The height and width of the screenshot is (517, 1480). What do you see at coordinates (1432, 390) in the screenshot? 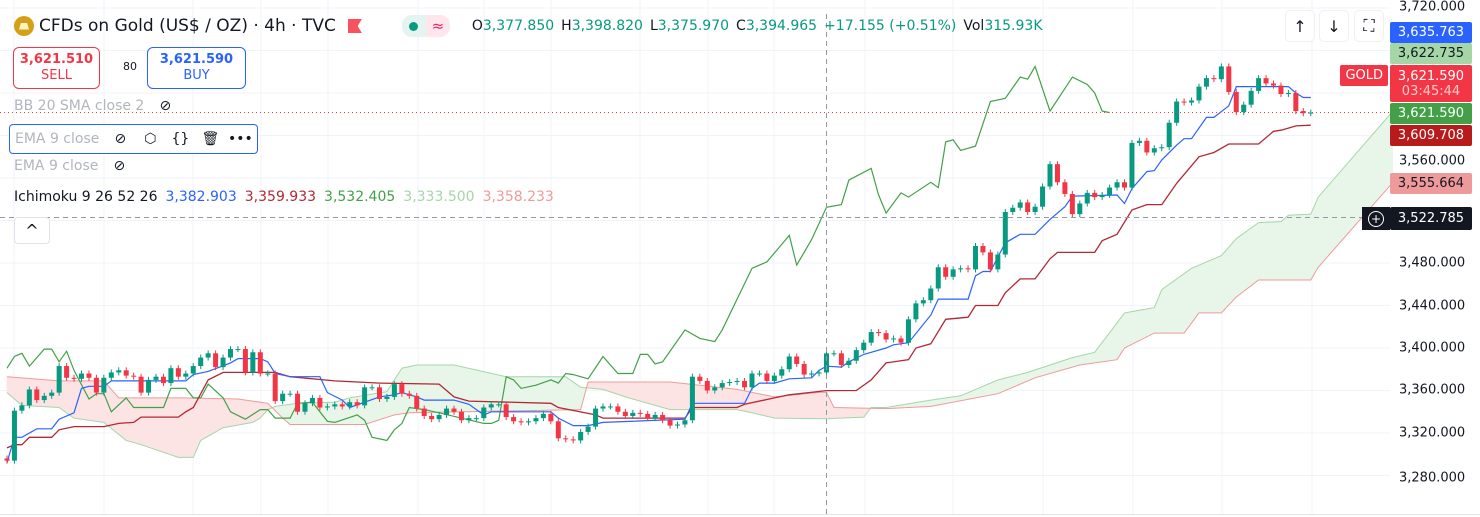
I see `axis-tick: 3,360.000` at bounding box center [1432, 390].